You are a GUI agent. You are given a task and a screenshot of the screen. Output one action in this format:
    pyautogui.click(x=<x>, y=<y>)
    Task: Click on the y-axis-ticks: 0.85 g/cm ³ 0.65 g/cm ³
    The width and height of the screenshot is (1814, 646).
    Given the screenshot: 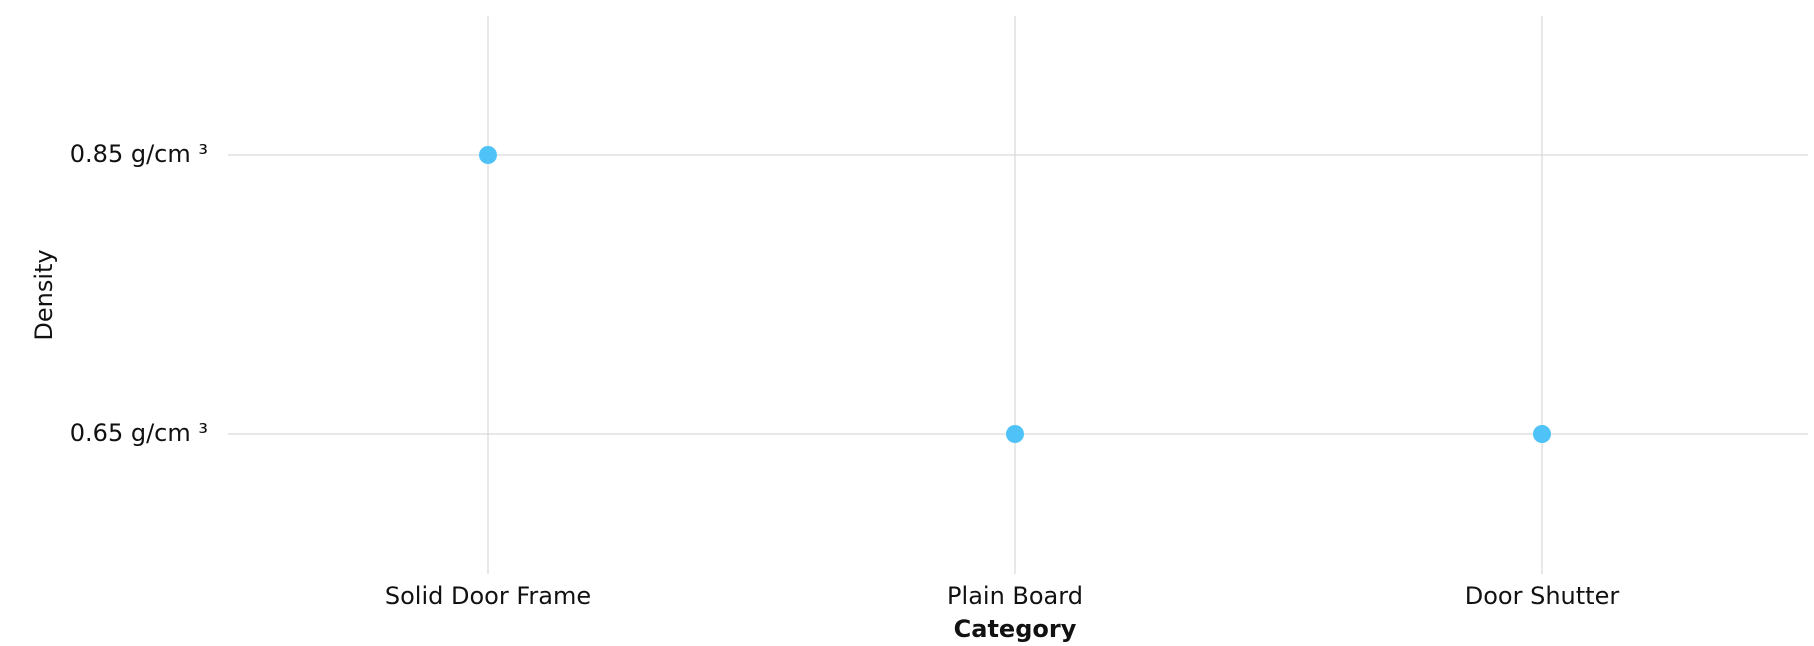 What is the action you would take?
    pyautogui.click(x=139, y=293)
    